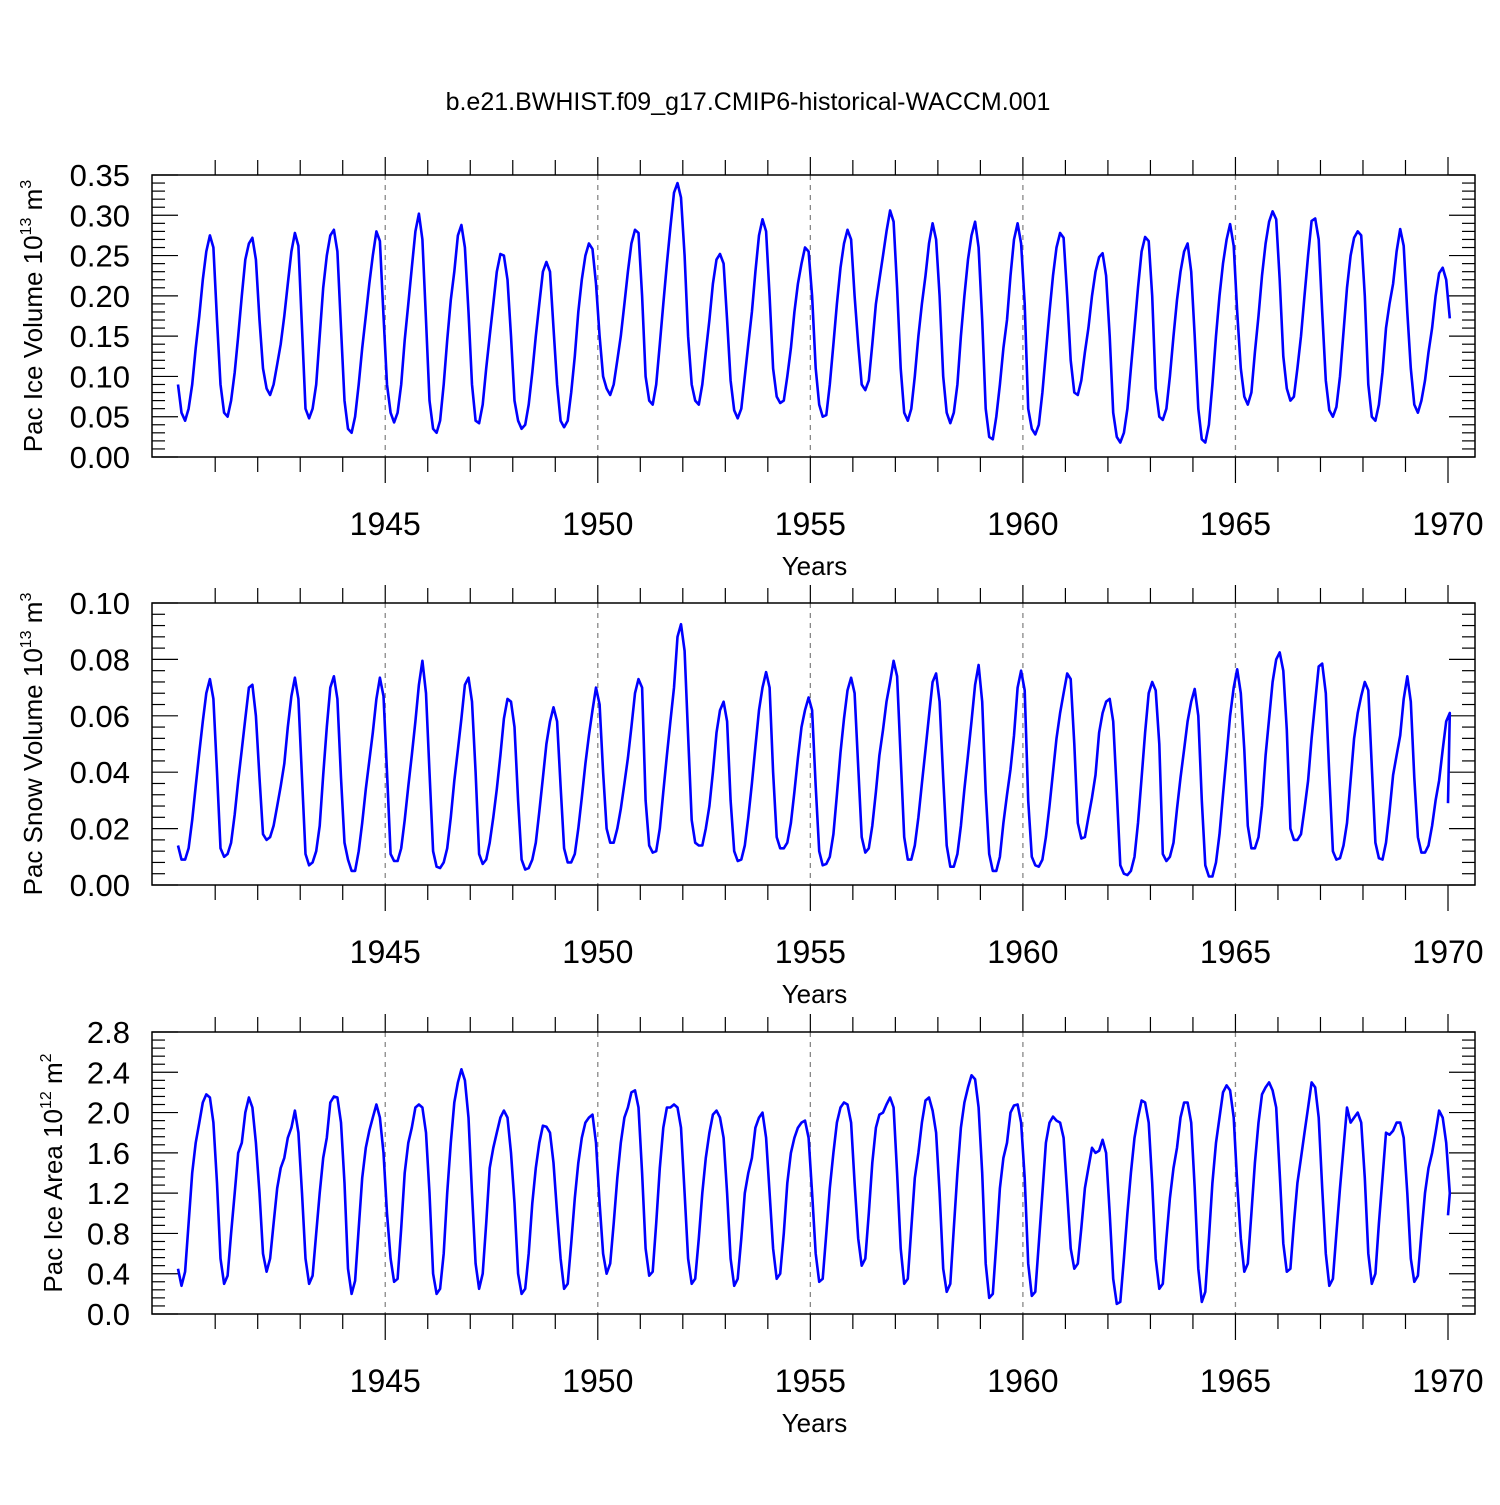 Image resolution: width=1500 pixels, height=1505 pixels. What do you see at coordinates (100, 296) in the screenshot?
I see `y-tick-label: 0.20` at bounding box center [100, 296].